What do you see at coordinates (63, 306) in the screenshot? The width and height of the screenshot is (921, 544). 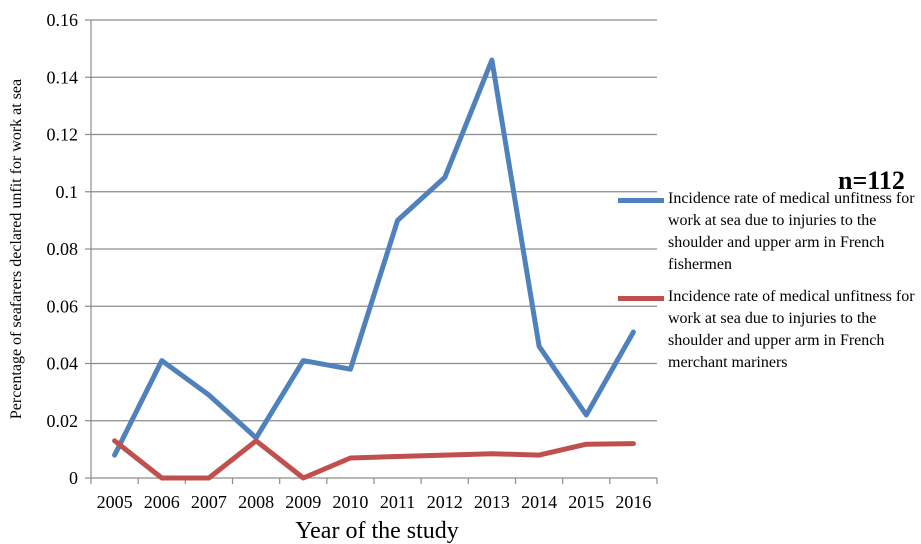 I see `y-tick-label: 0.06` at bounding box center [63, 306].